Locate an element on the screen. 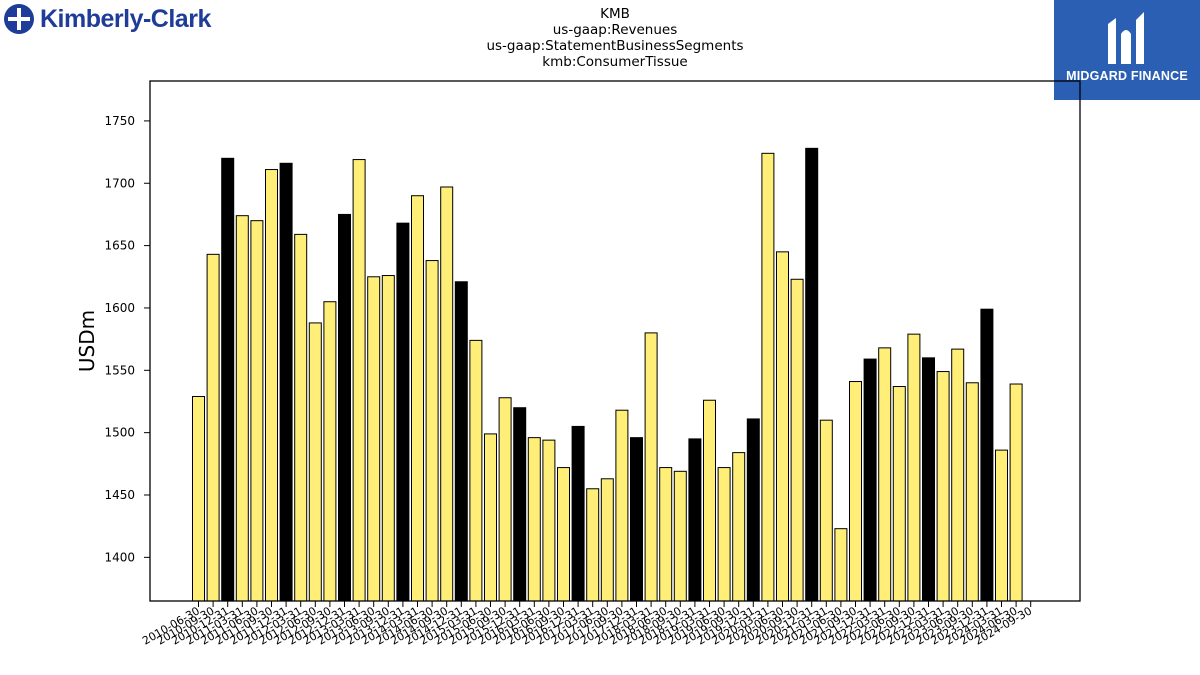 The height and width of the screenshot is (675, 1200). kimberly-clark-logo: Kimberly-Clark is located at coordinates (124, 19).